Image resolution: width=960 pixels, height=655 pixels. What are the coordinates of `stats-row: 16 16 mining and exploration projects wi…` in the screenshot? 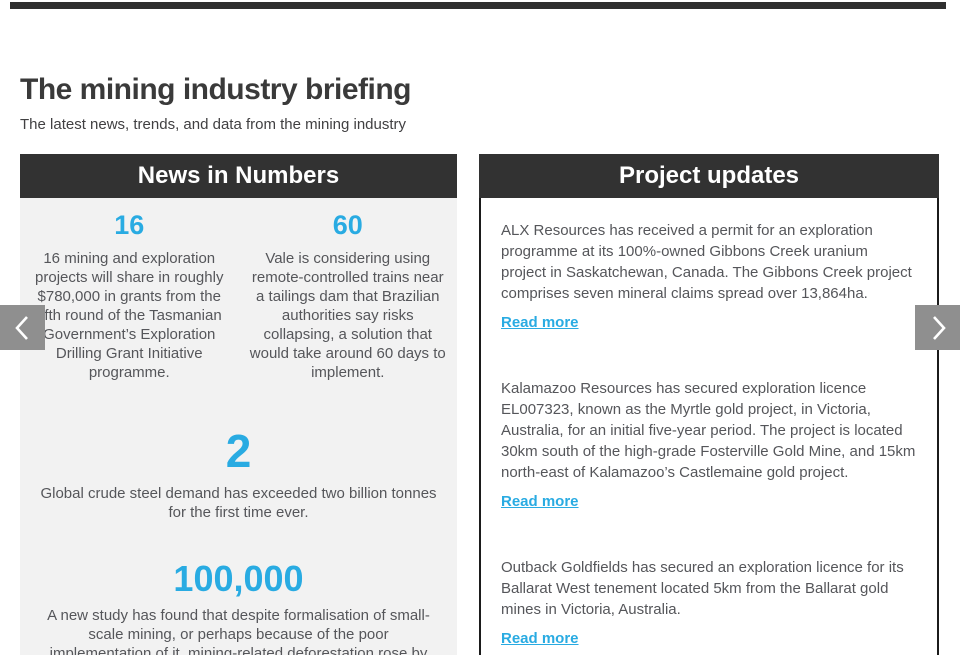 It's located at (238, 296).